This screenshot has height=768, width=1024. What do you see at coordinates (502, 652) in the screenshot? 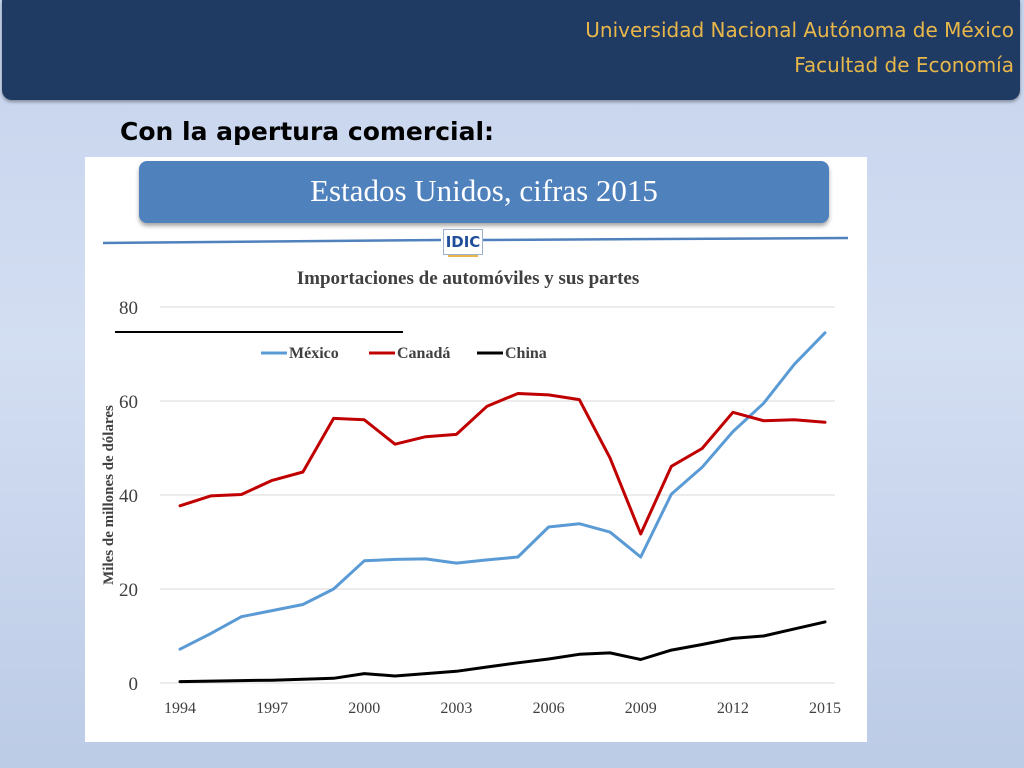
I see `series-line-china` at bounding box center [502, 652].